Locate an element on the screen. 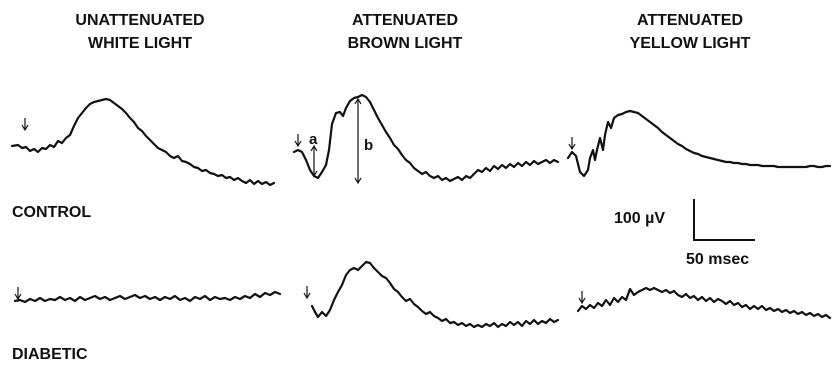  column-header-line2: WHITE LIGHT is located at coordinates (140, 43).